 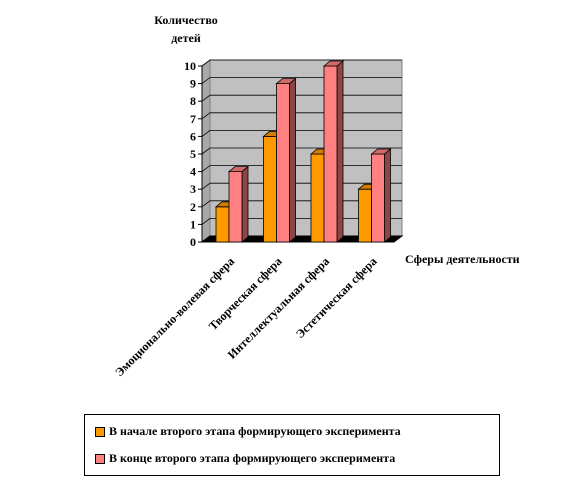 What do you see at coordinates (193, 189) in the screenshot?
I see `y-tick-label: 3` at bounding box center [193, 189].